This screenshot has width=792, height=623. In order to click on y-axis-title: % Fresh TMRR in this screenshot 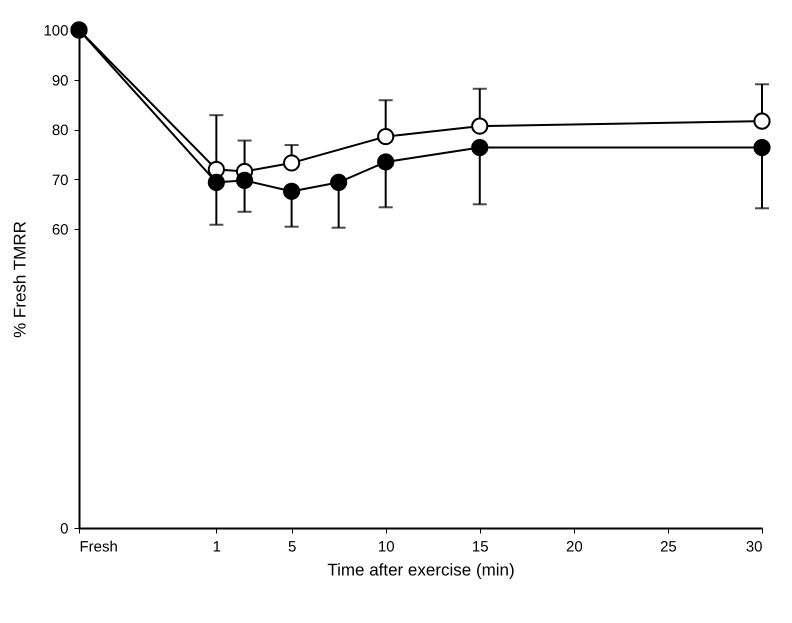, I will do `click(20, 279)`.